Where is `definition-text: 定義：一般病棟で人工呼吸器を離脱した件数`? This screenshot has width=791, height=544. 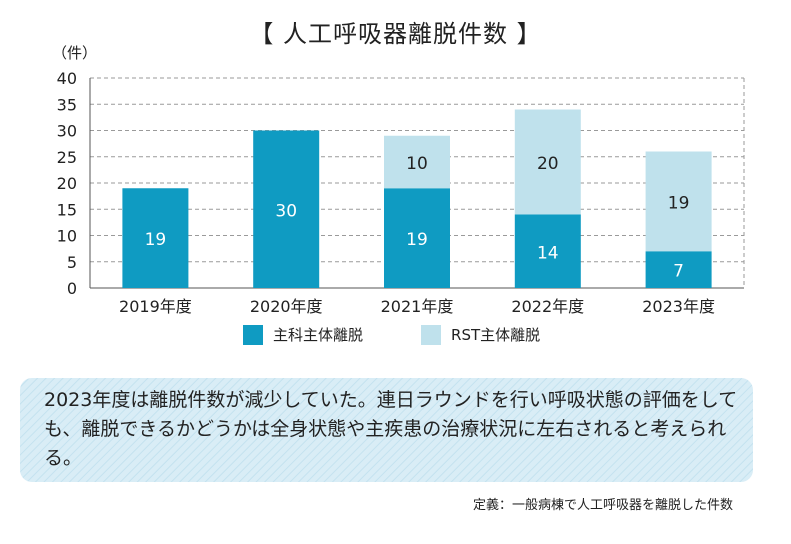 definition-text: 定義：一般病棟で人工呼吸器を離脱した件数 is located at coordinates (602, 505).